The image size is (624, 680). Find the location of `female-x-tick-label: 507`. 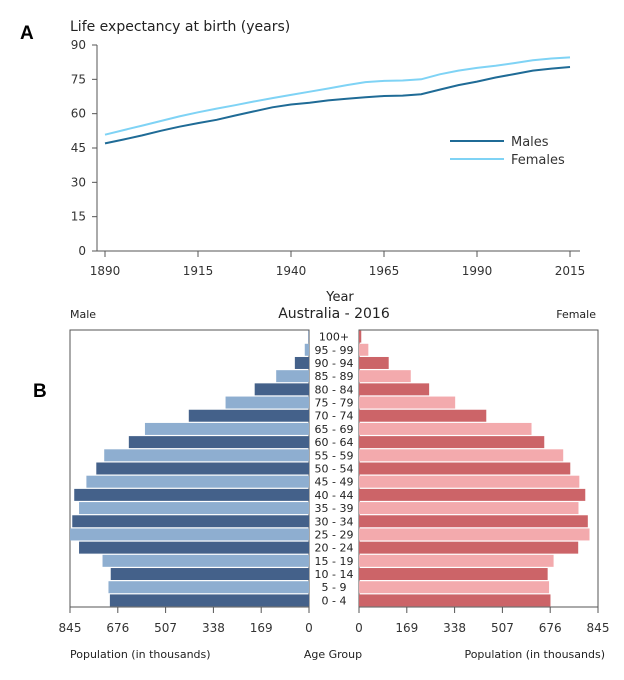

female-x-tick-label: 507 is located at coordinates (502, 628).